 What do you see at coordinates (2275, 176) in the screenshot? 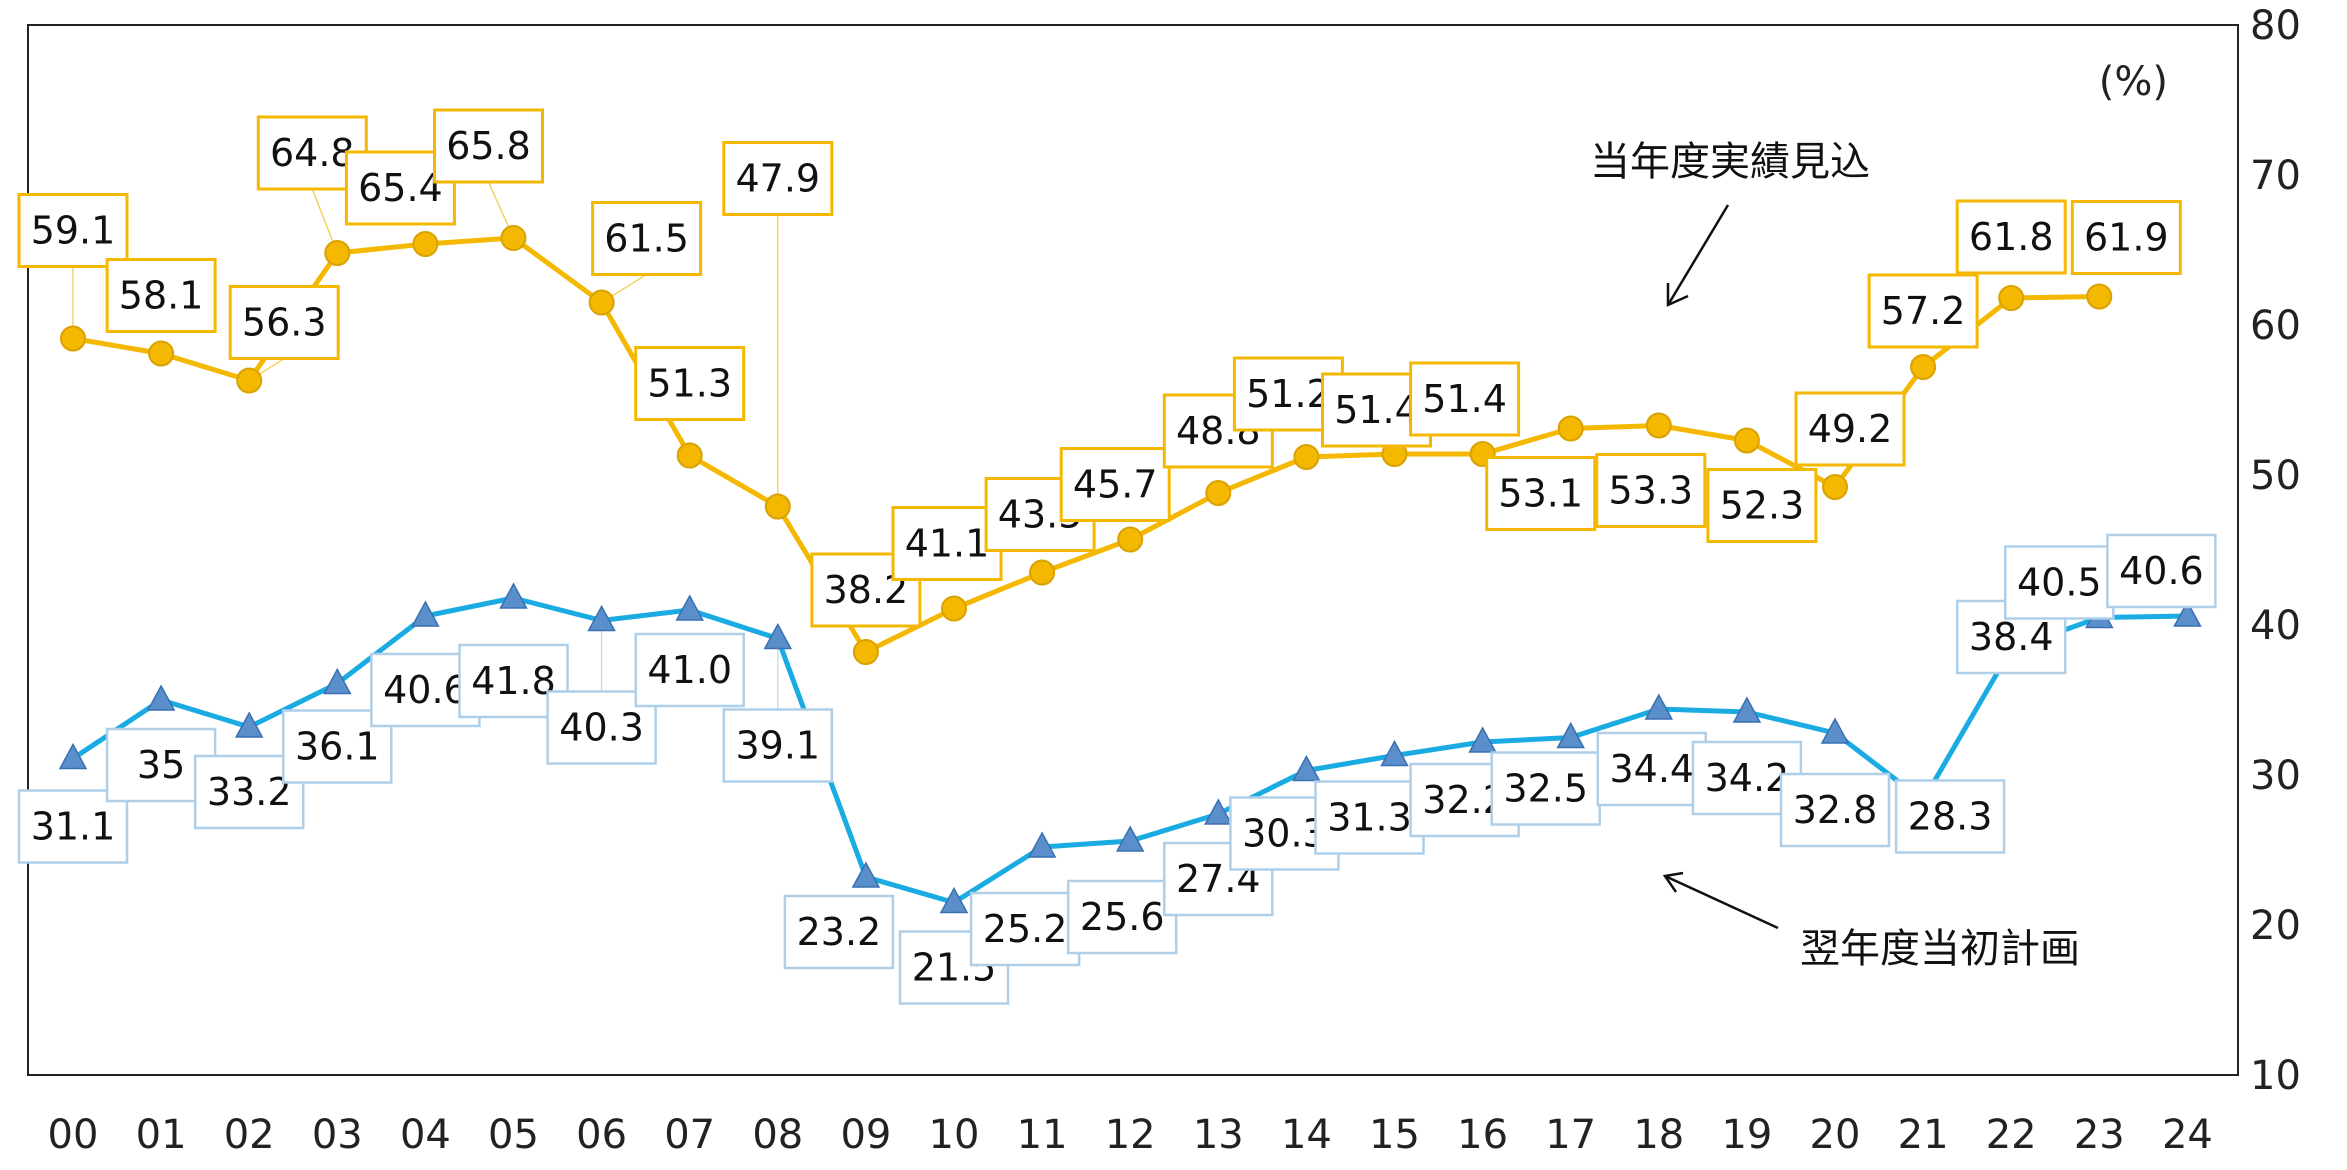
I see `y-tick-label: 70` at bounding box center [2275, 176].